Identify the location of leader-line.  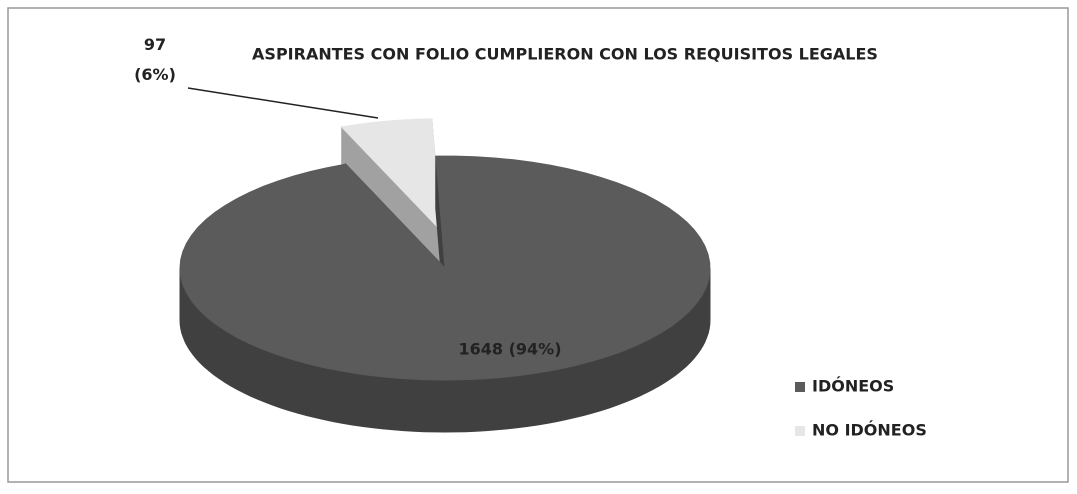
(283, 103).